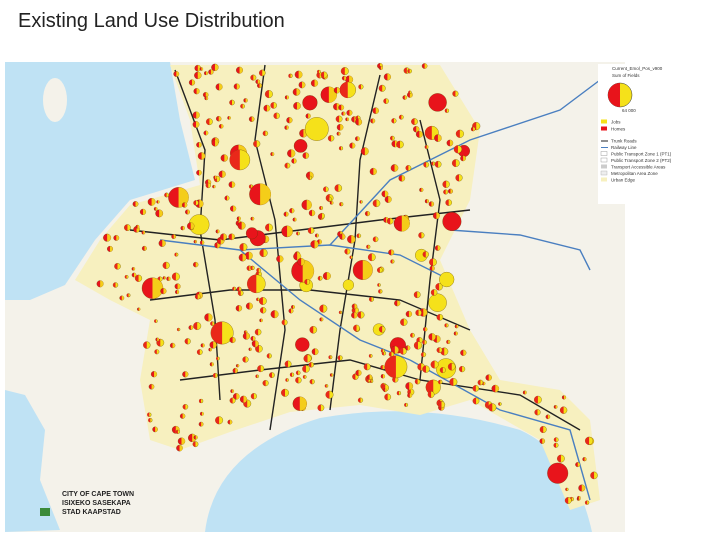 The height and width of the screenshot is (540, 720). What do you see at coordinates (398, 471) in the screenshot?
I see `bay` at bounding box center [398, 471].